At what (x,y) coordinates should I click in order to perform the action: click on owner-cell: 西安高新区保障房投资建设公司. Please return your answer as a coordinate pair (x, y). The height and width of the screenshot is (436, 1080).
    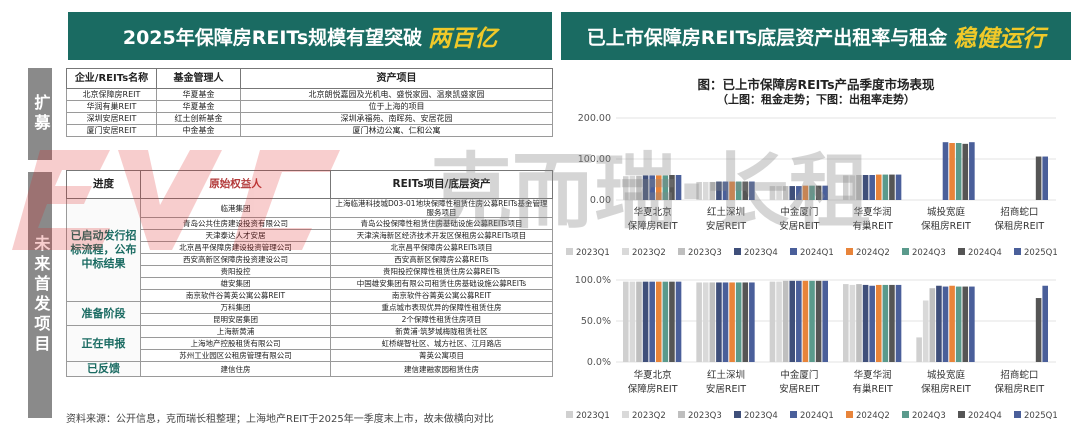
    Looking at the image, I should click on (235, 259).